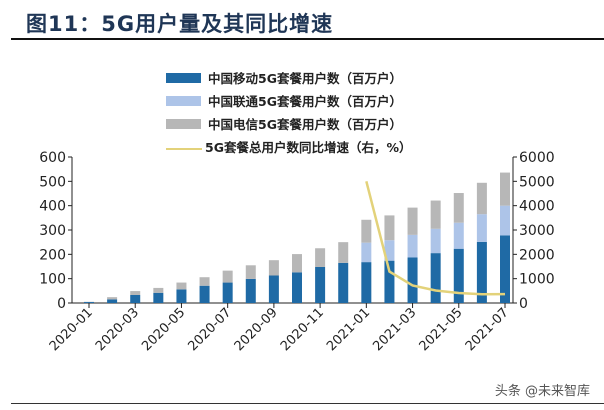 The image size is (604, 410). I want to click on legend-label: 5G套餐总用户数同比增速（右，%）, so click(308, 147).